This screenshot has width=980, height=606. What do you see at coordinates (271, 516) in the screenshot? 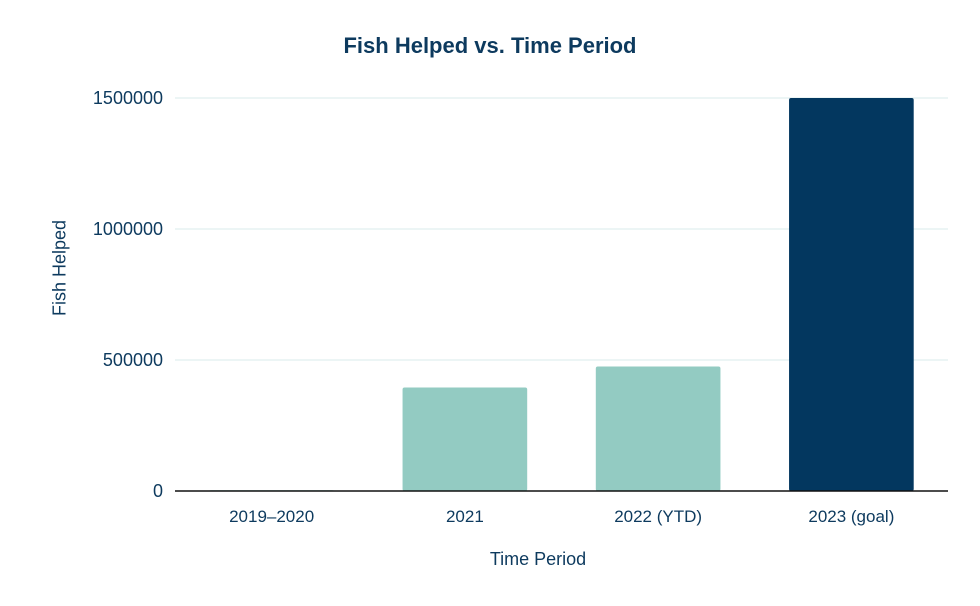
I see `x-tick-label: 2019–2020` at bounding box center [271, 516].